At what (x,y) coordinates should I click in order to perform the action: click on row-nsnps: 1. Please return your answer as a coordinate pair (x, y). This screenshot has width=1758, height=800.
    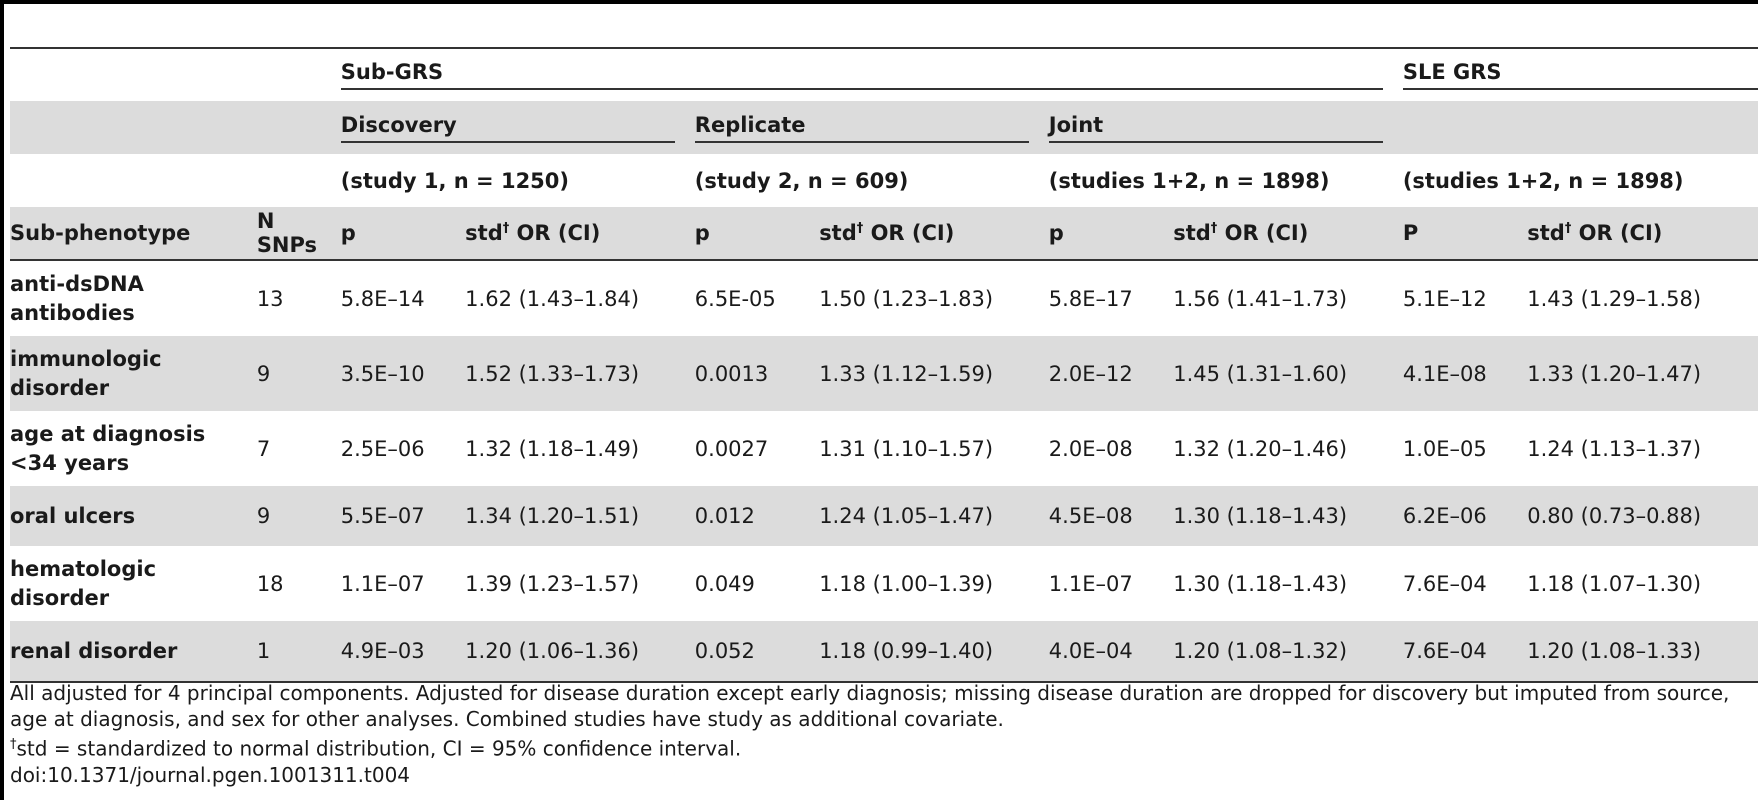
    Looking at the image, I should click on (298, 652).